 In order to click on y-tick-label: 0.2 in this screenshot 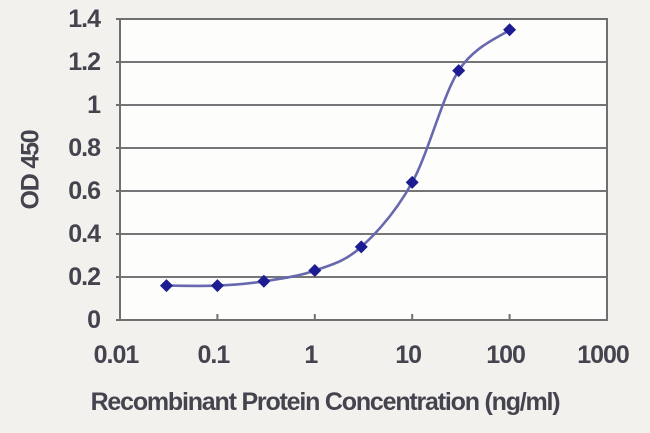, I will do `click(84, 277)`.